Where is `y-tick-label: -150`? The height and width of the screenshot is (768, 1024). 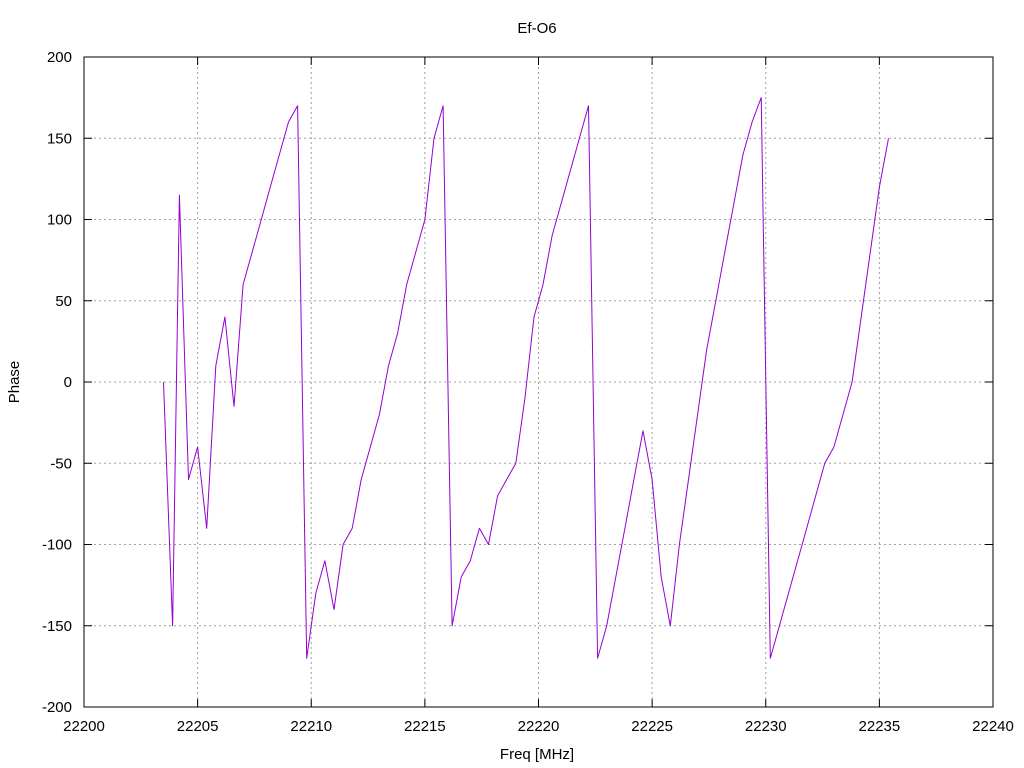 y-tick-label: -150 is located at coordinates (57, 626).